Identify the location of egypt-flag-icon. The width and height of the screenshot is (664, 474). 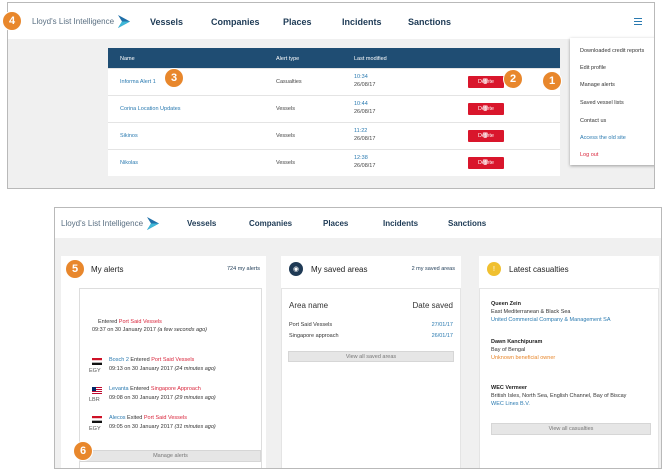
(97, 419).